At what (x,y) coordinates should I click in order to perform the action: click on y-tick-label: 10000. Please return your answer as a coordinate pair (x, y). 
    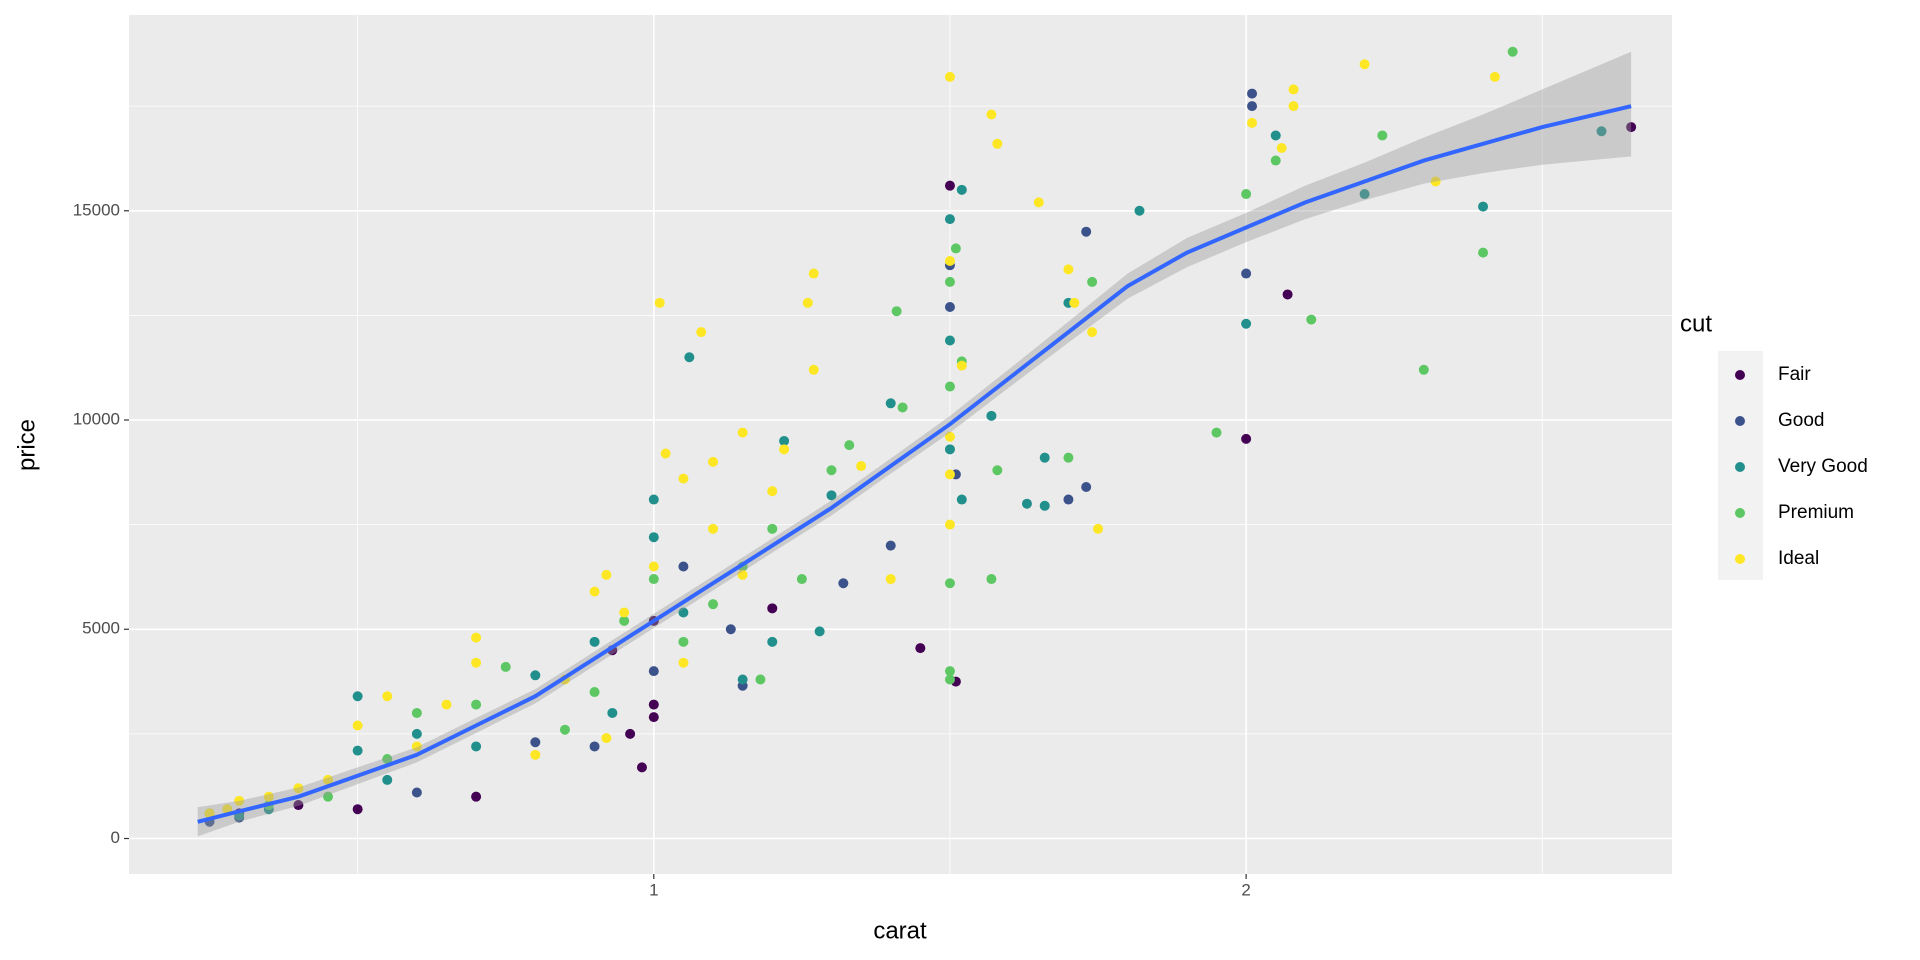
    Looking at the image, I should click on (96, 419).